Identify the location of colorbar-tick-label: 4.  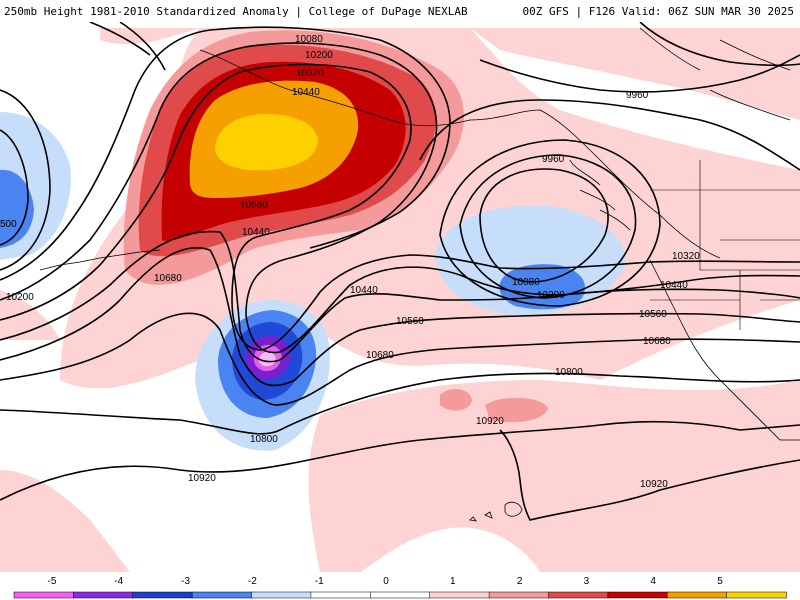
(653, 581).